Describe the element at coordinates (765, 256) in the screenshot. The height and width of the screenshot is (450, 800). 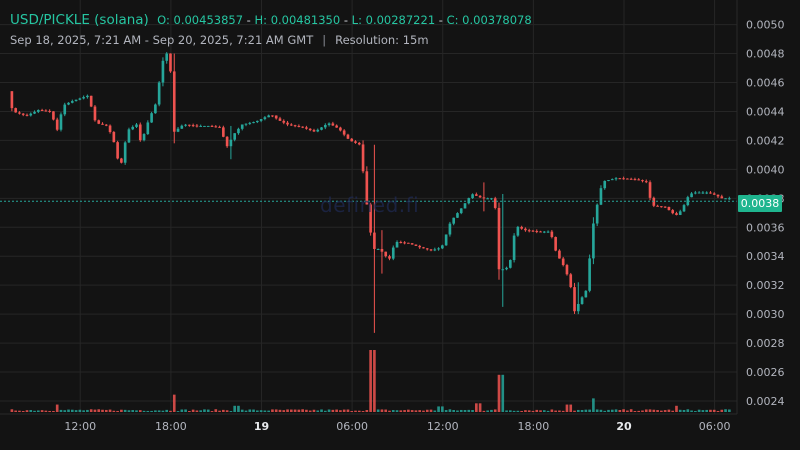
I see `price-tick-label: 0.0034` at that location.